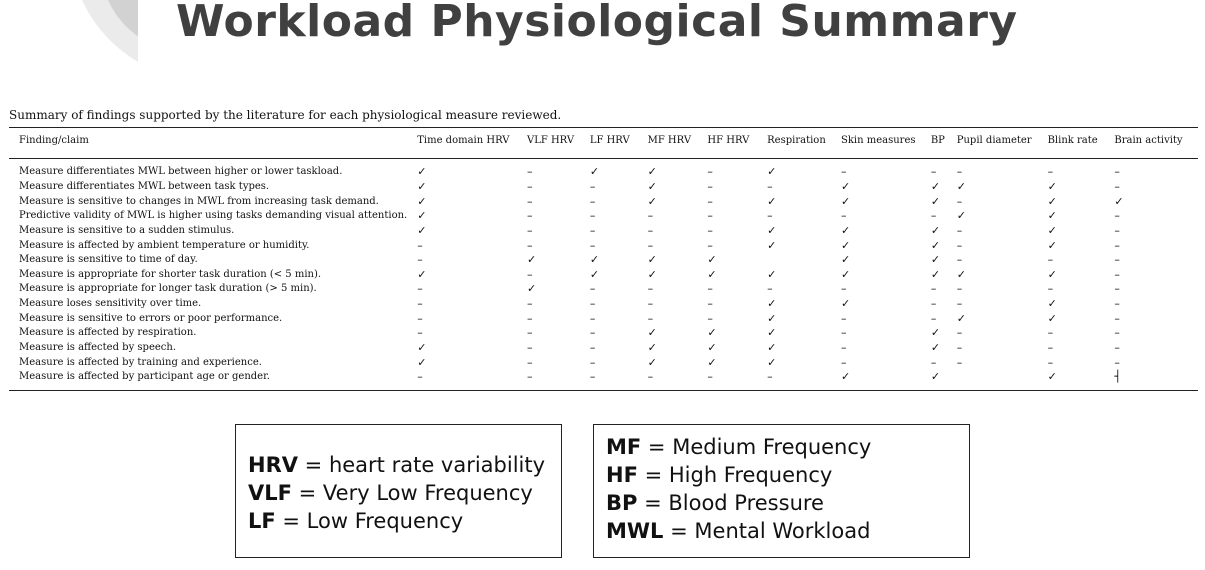  What do you see at coordinates (756, 447) in the screenshot?
I see `legend-definition: = Medium Frequency` at bounding box center [756, 447].